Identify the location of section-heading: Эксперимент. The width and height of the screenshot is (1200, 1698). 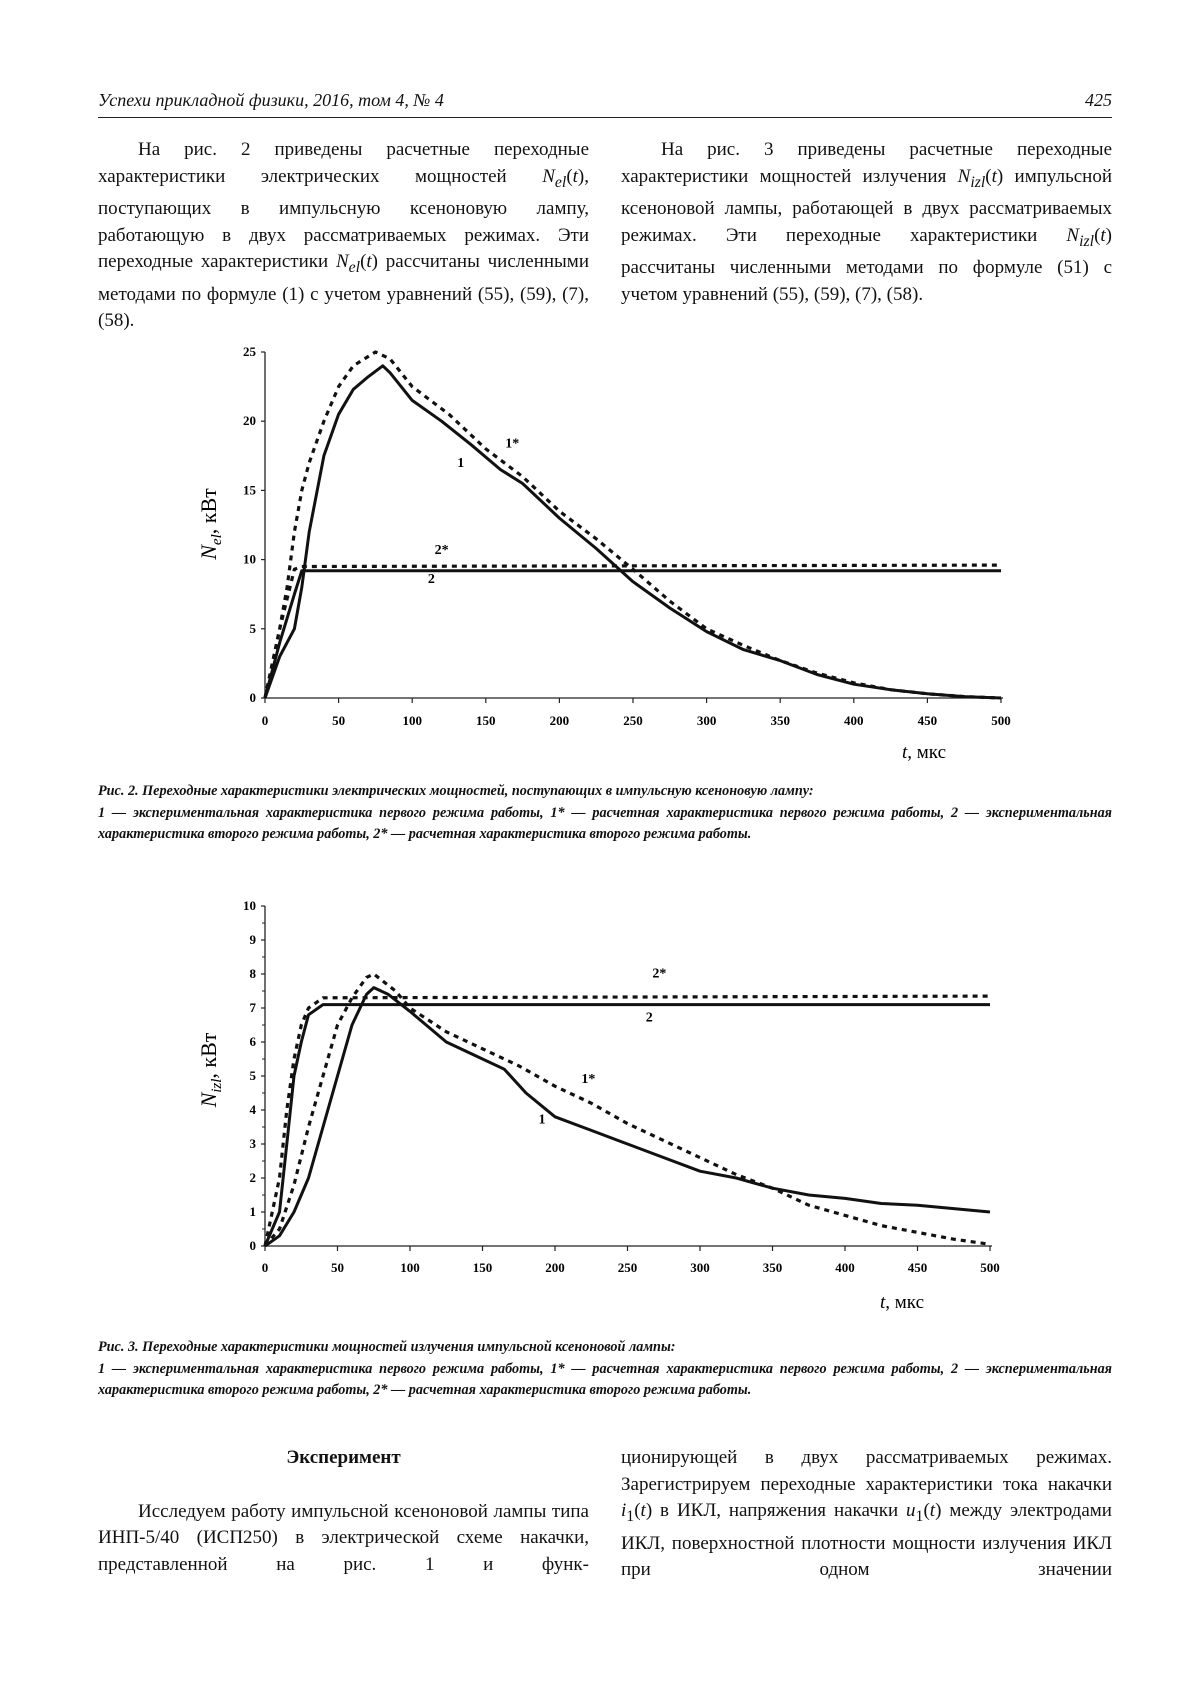
(343, 1457).